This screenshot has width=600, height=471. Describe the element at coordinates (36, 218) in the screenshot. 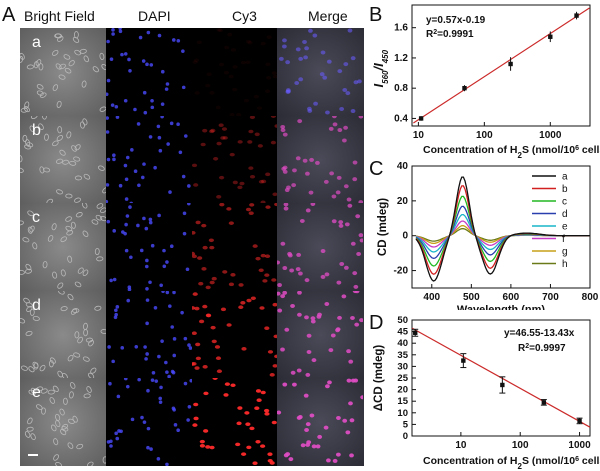

I see `row-label-c: c` at that location.